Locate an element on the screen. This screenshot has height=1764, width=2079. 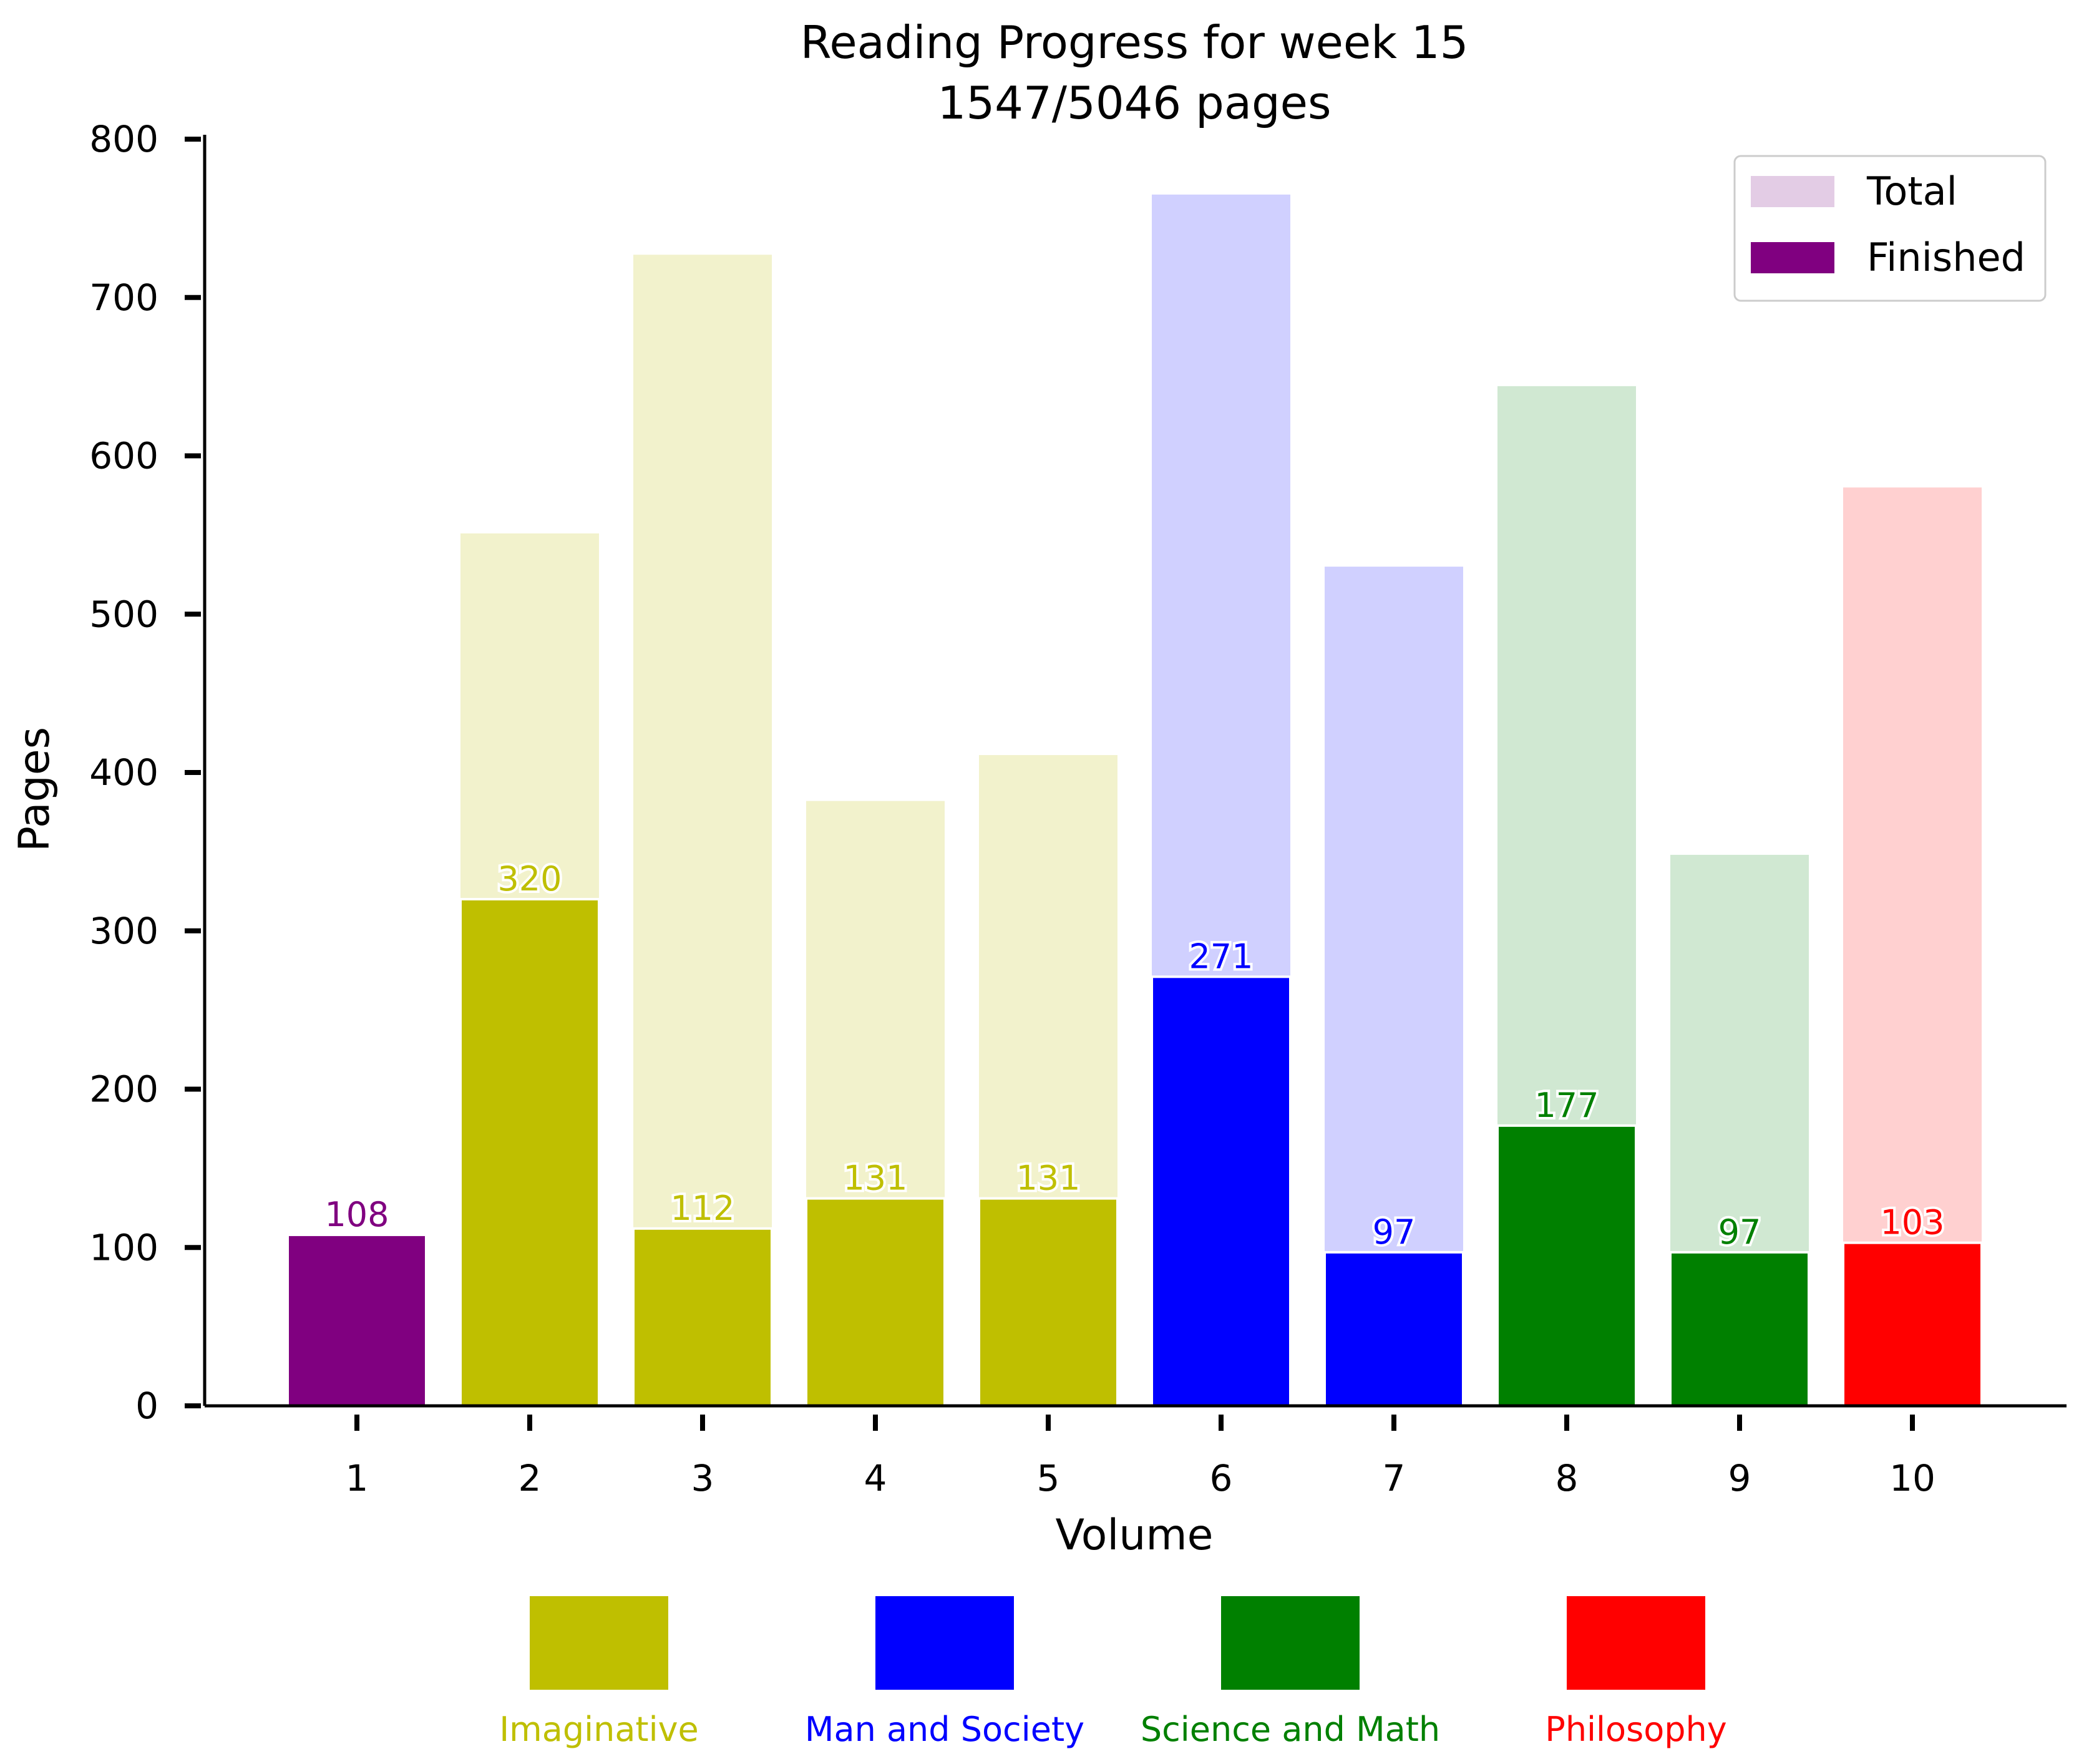
data-label-9: 97 is located at coordinates (1739, 1232).